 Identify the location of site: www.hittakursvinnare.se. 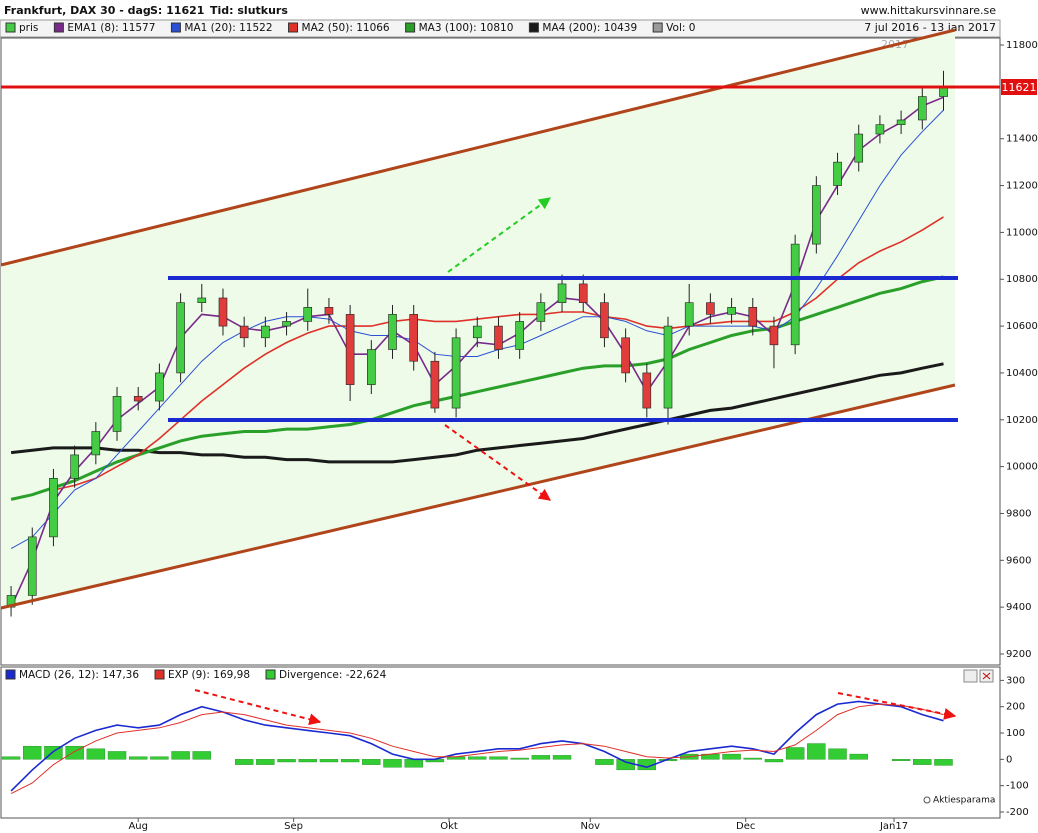
(929, 10).